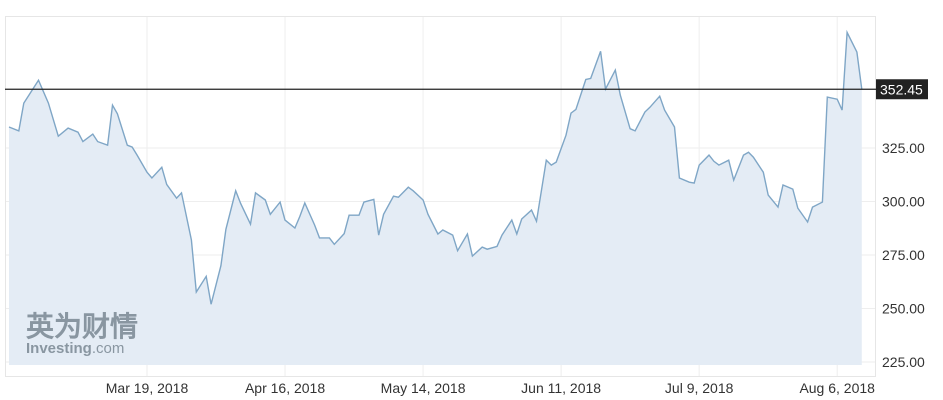 The image size is (943, 400). Describe the element at coordinates (423, 388) in the screenshot. I see `x-tick-label: May 14, 2018` at that location.